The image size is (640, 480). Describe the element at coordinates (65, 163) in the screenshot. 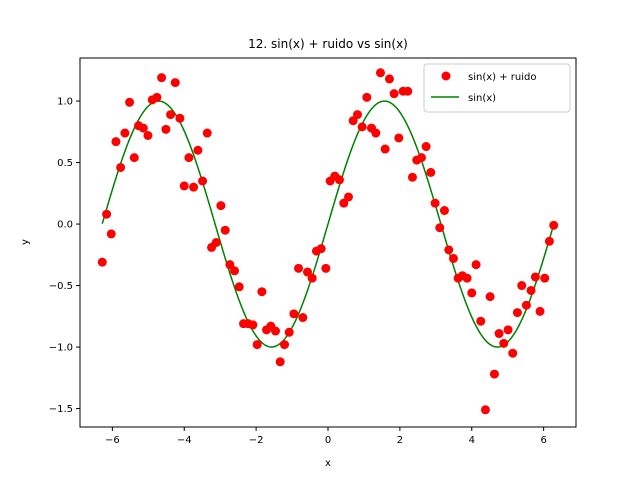

I see `y-tick-label: 0.5` at that location.